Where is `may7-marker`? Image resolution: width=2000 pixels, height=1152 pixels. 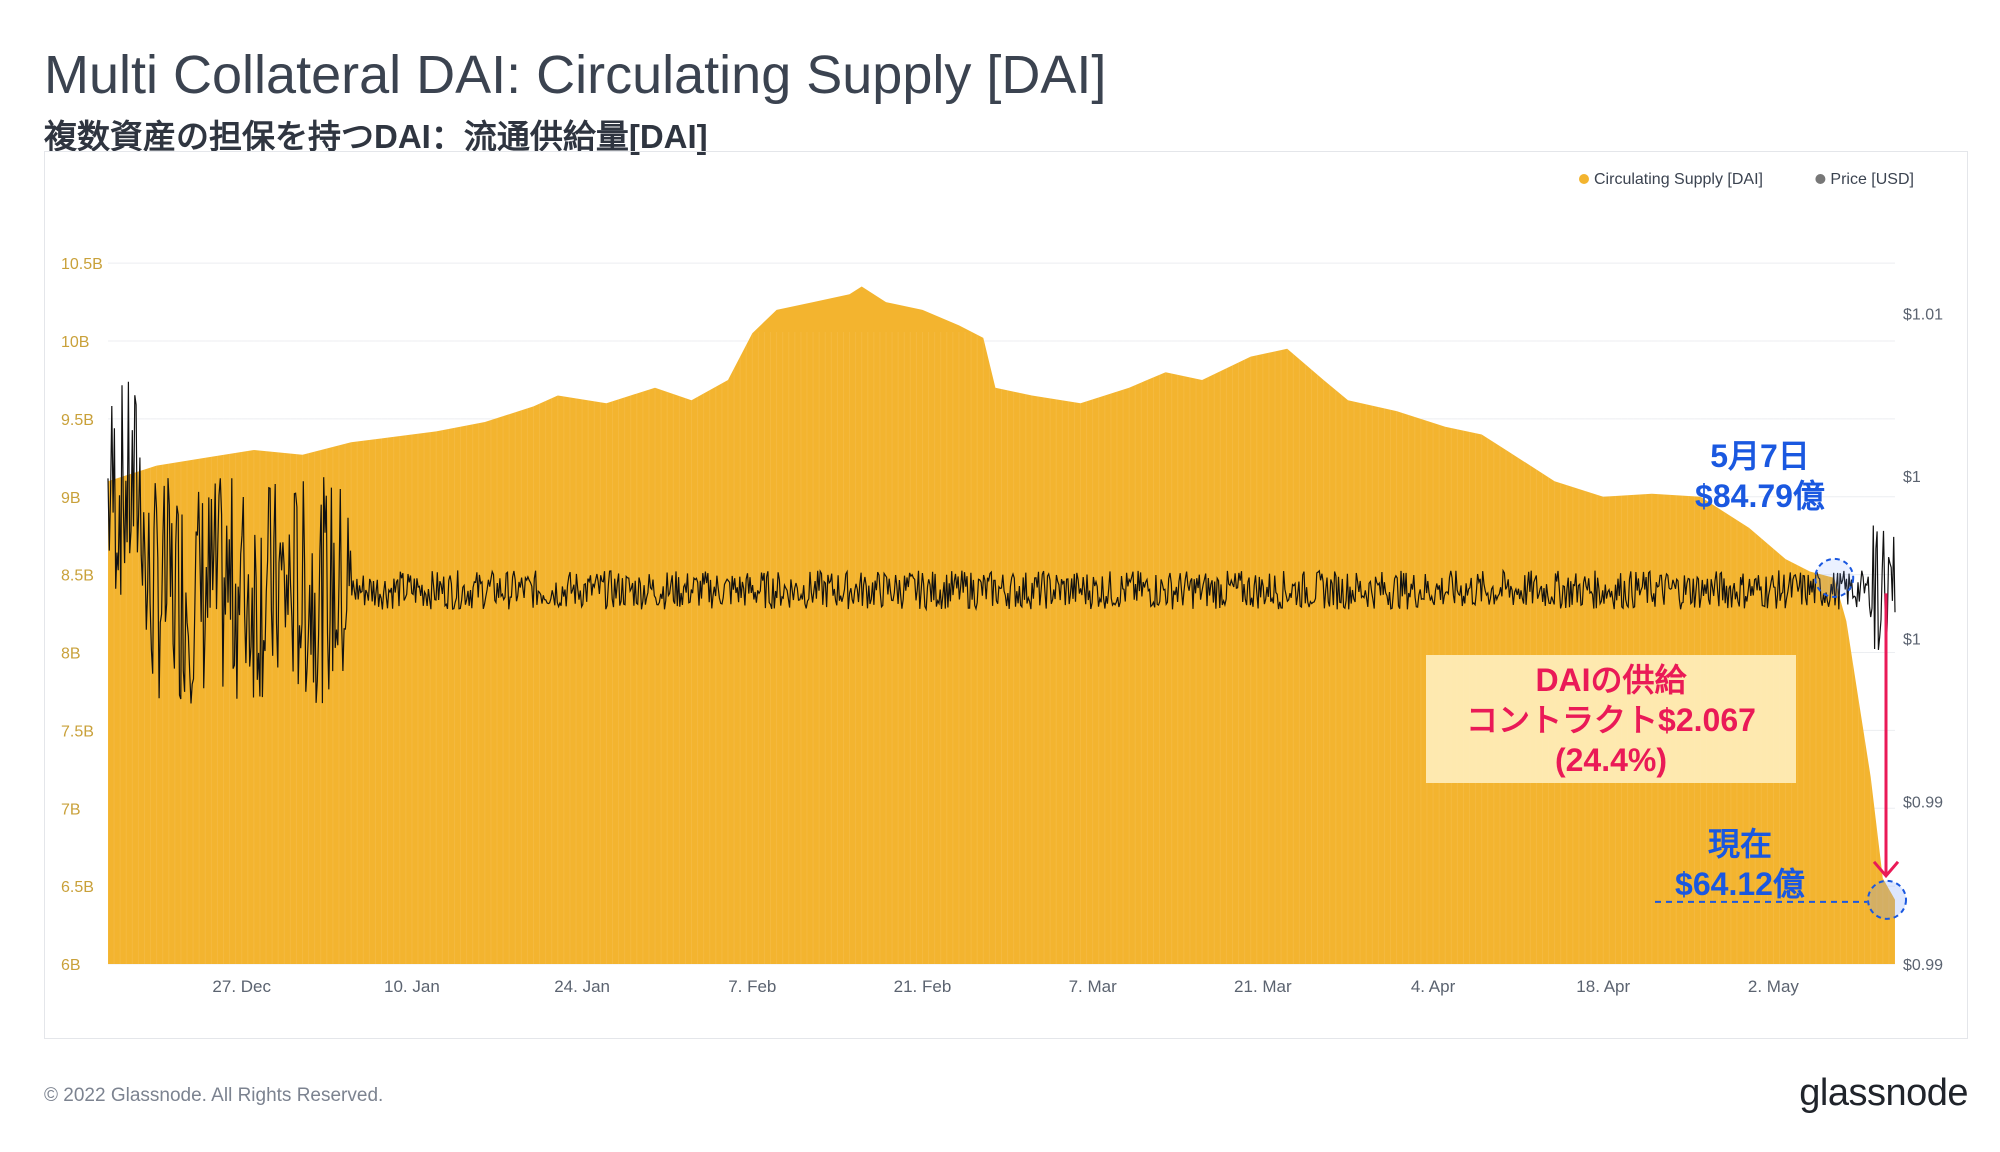
may7-marker is located at coordinates (1834, 577).